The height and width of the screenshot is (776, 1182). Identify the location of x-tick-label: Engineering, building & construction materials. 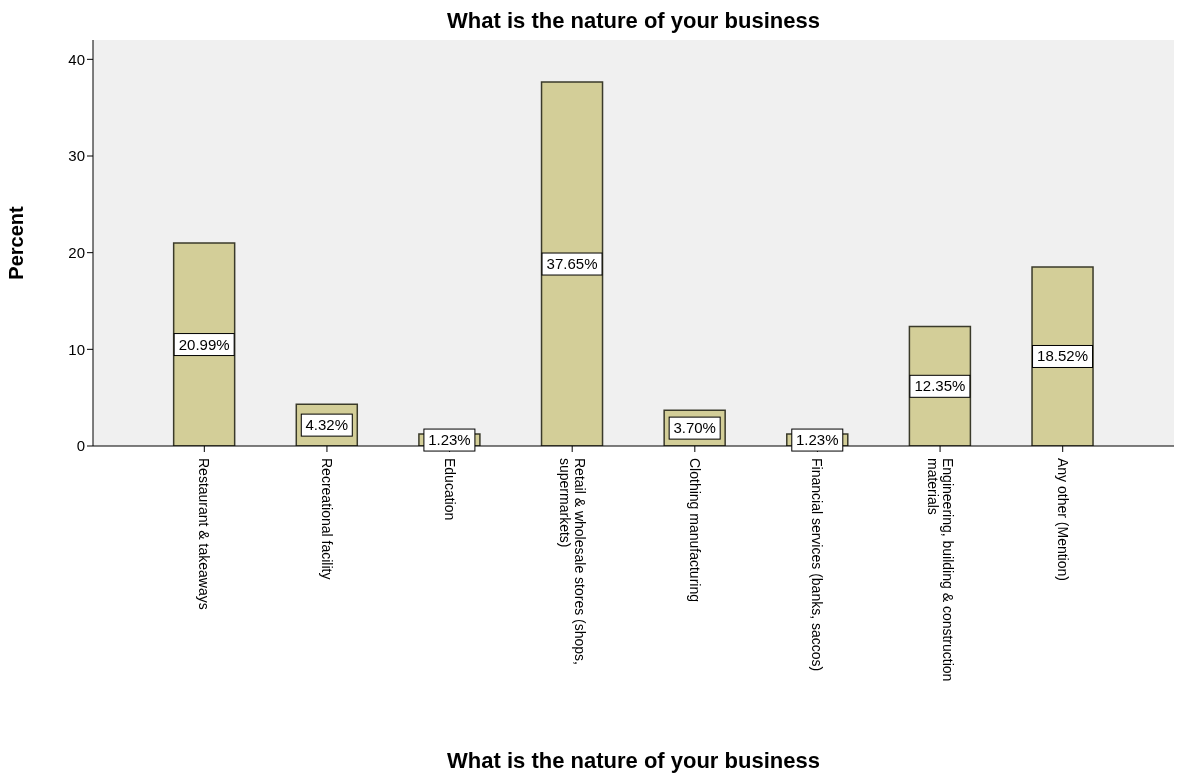
(940, 570).